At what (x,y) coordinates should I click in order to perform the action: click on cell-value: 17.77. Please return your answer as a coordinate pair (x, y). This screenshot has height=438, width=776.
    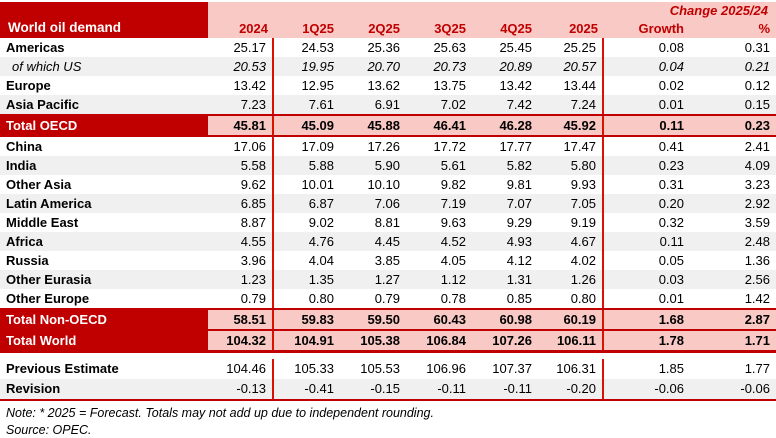
    Looking at the image, I should click on (515, 146).